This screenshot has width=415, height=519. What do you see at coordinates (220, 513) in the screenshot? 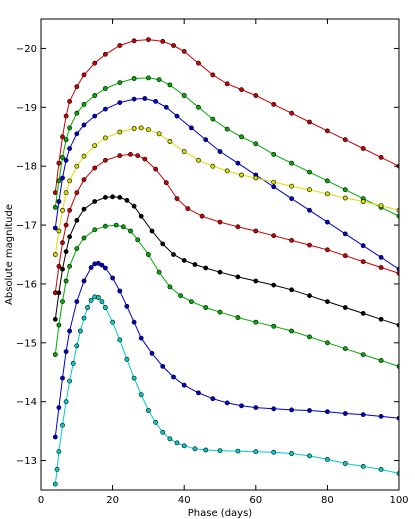
I see `x-axis-label: Phase (days)` at bounding box center [220, 513].